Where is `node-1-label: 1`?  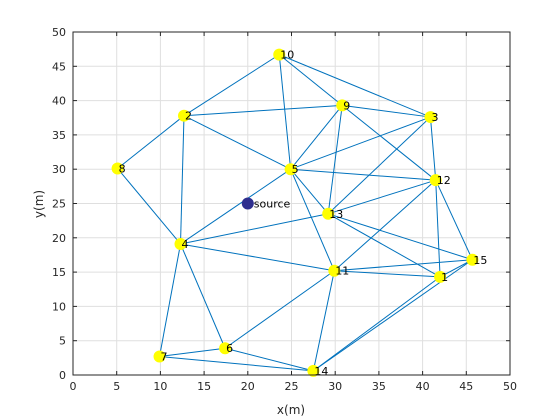 node-1-label: 1 is located at coordinates (444, 277).